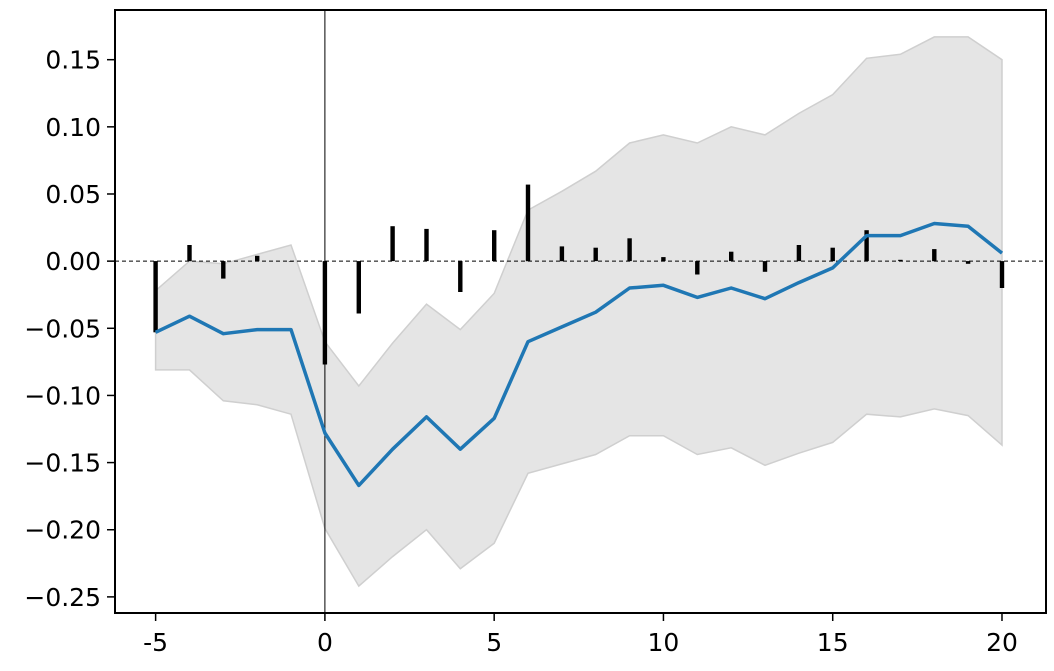  What do you see at coordinates (73, 194) in the screenshot?
I see `y-tick-label: 0.05` at bounding box center [73, 194].